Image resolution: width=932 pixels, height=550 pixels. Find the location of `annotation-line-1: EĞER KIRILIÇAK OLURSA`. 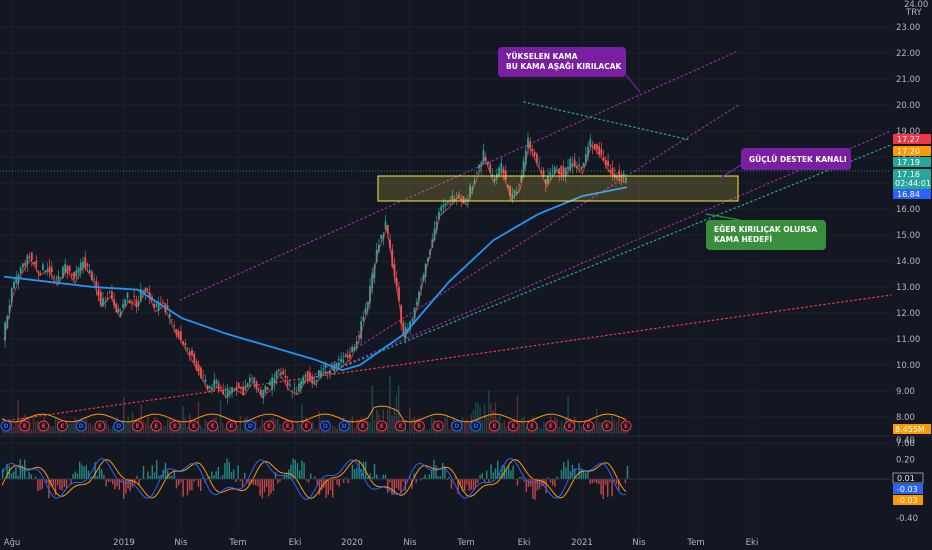

annotation-line-1: EĞER KIRILIÇAK OLURSA is located at coordinates (765, 229).